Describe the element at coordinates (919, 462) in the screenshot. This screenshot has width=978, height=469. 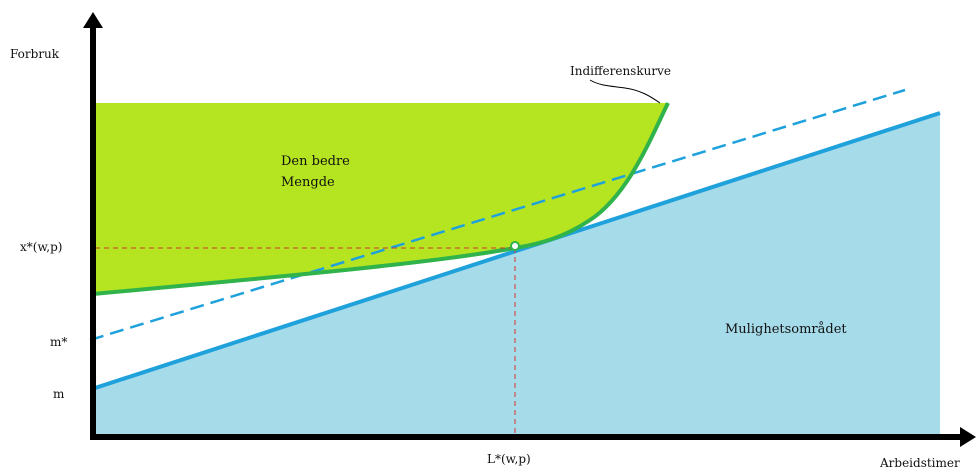
I see `x-axis-label: Arbeidstimer` at that location.